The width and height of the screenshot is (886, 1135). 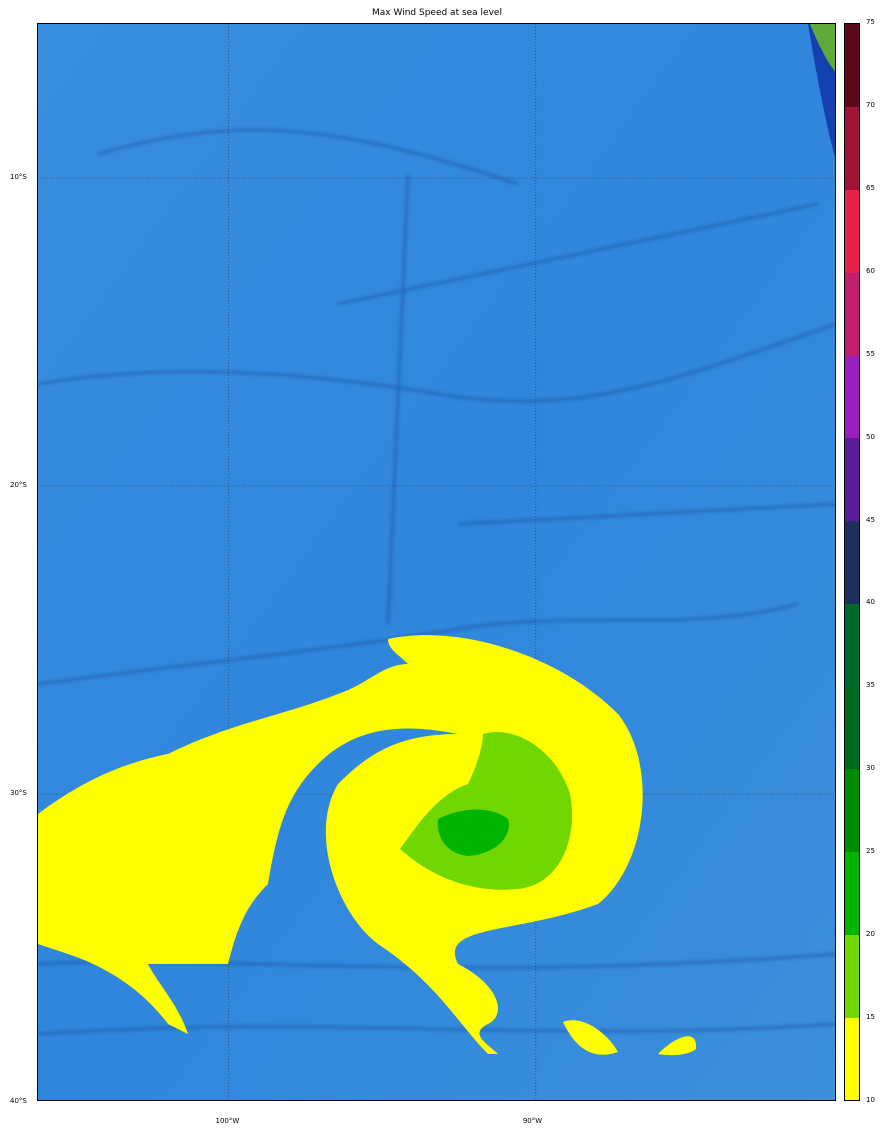 I want to click on map-title: Max Wind Speed at sea level, so click(x=437, y=13).